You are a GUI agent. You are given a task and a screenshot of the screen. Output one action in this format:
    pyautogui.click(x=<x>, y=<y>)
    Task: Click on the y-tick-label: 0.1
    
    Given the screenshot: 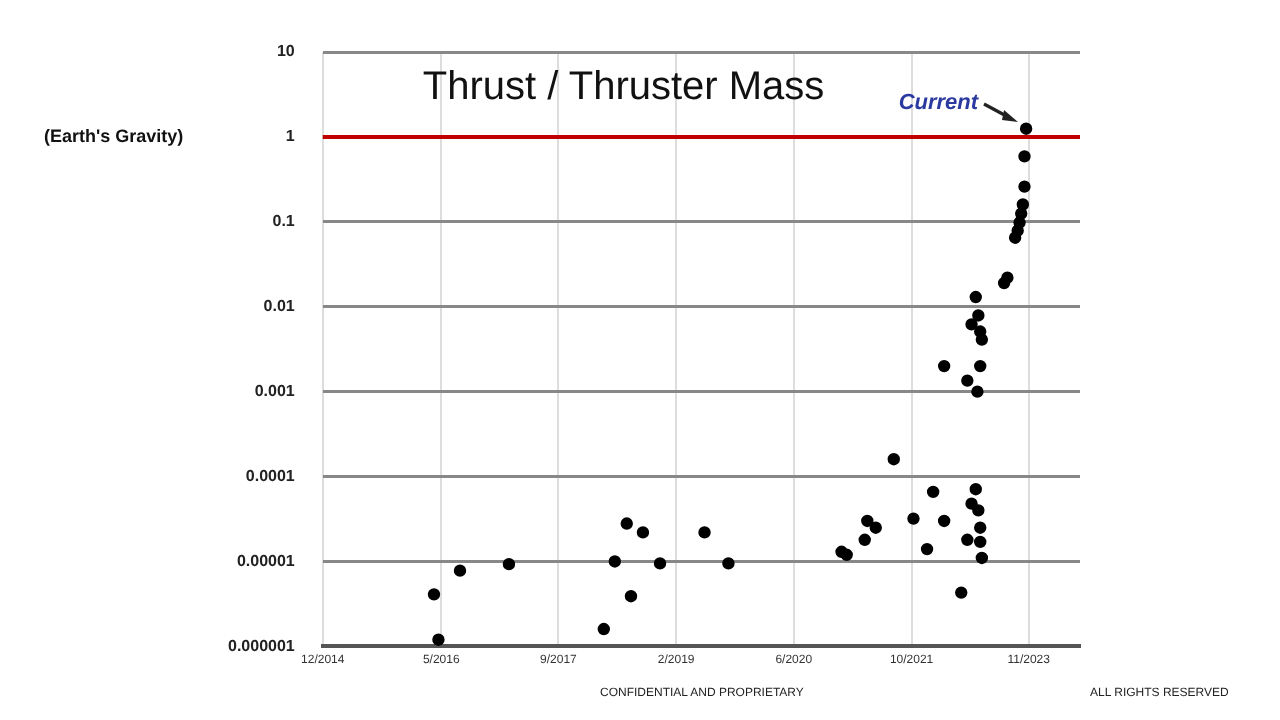 What is the action you would take?
    pyautogui.click(x=284, y=221)
    